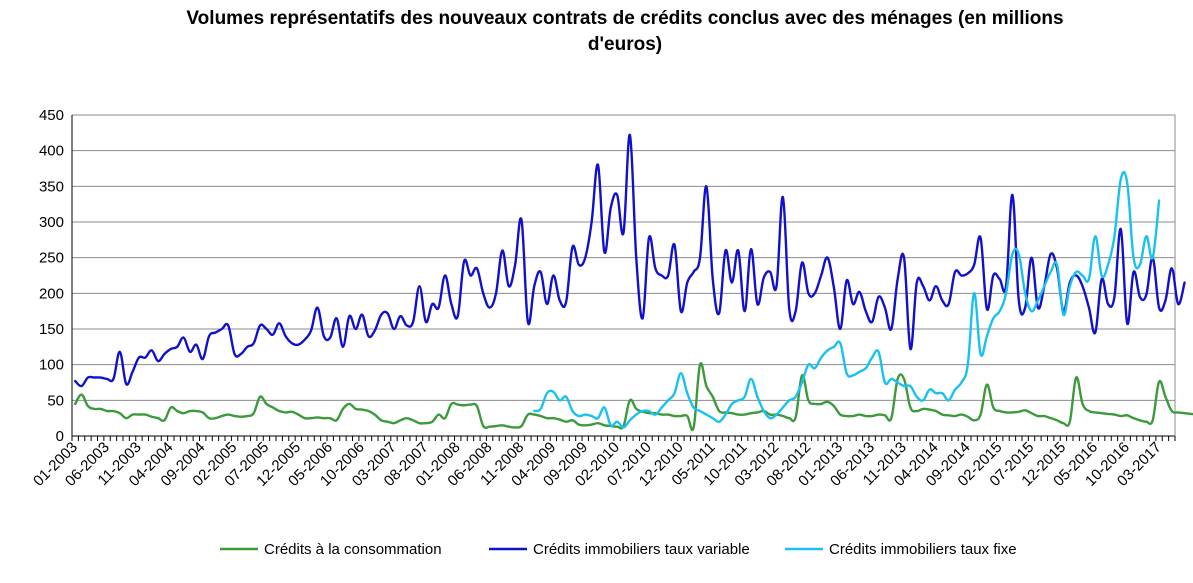 The width and height of the screenshot is (1193, 583). Describe the element at coordinates (633, 397) in the screenshot. I see `series-line-consommation` at that location.